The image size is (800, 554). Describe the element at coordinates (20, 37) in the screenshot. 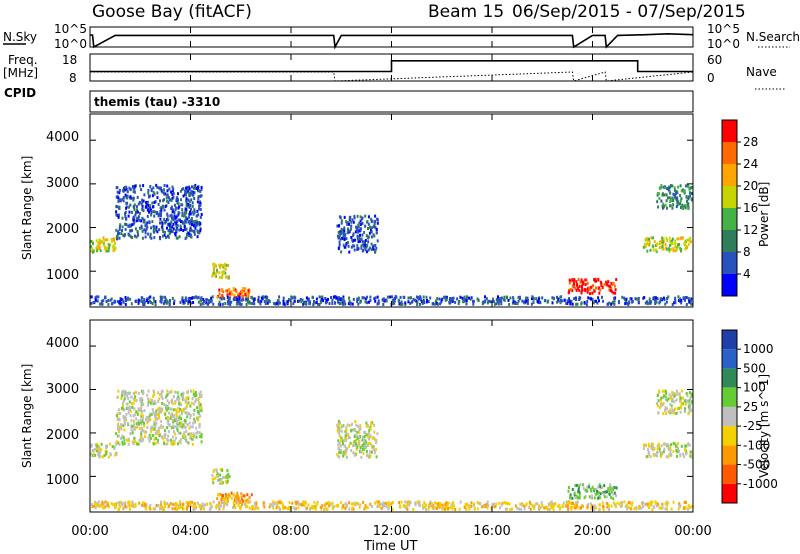

I see `nsky-label: N.Sky` at that location.